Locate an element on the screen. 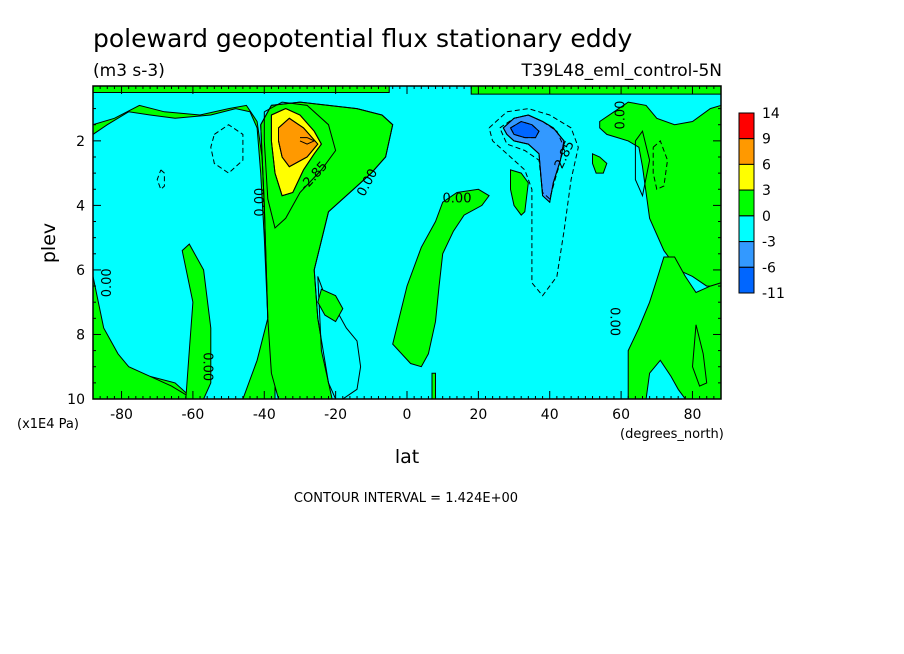 The height and width of the screenshot is (654, 904). contour-region-green-midlat-finger is located at coordinates (441, 278).